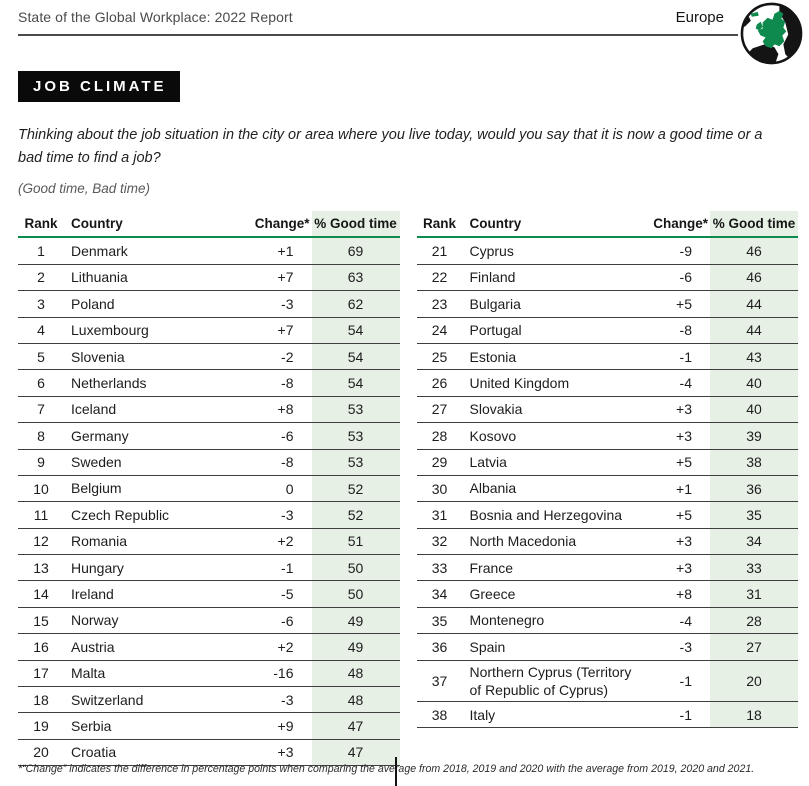  Describe the element at coordinates (607, 436) in the screenshot. I see `table-row: 28 Kosovo +3 39` at that location.